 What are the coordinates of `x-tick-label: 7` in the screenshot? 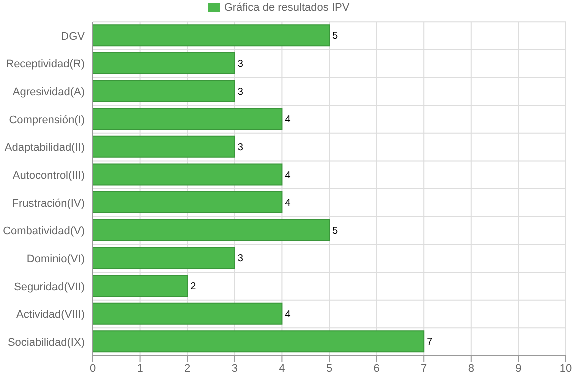 It's located at (424, 368).